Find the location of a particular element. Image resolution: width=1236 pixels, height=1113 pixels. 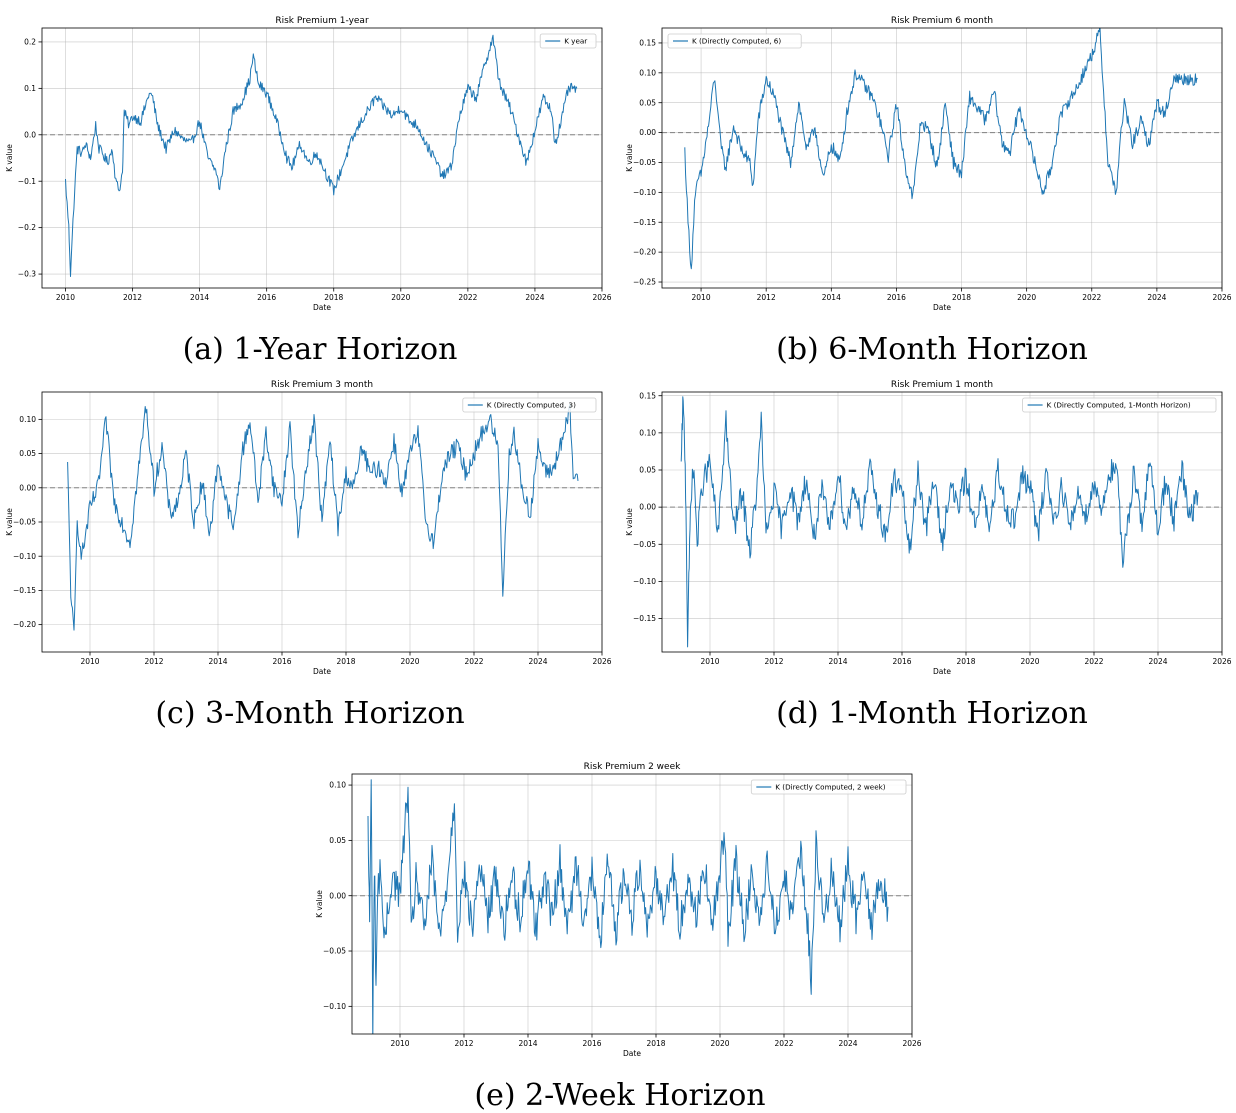

legend-label: K (Directly Computed, 1-Month Horizon) is located at coordinates (1119, 405).